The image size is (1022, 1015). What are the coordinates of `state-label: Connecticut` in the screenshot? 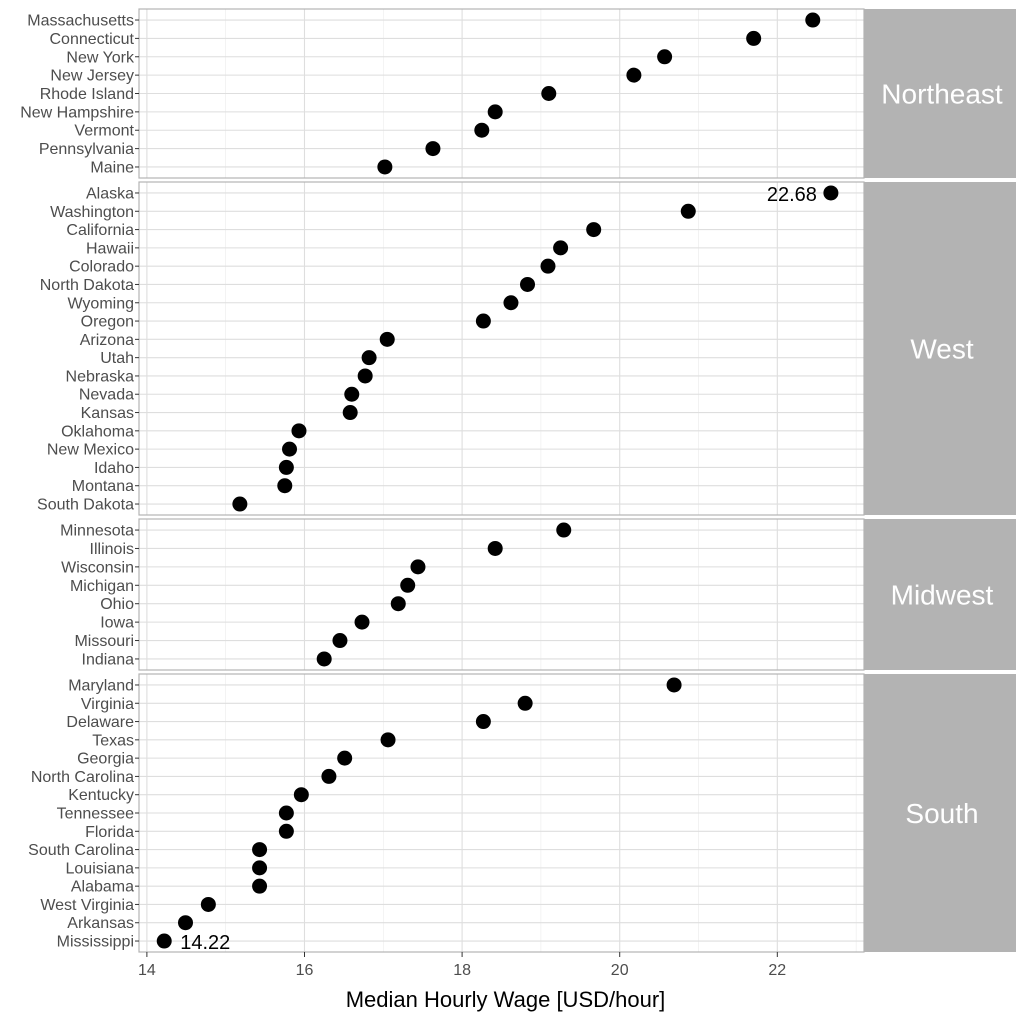 It's located at (92, 39).